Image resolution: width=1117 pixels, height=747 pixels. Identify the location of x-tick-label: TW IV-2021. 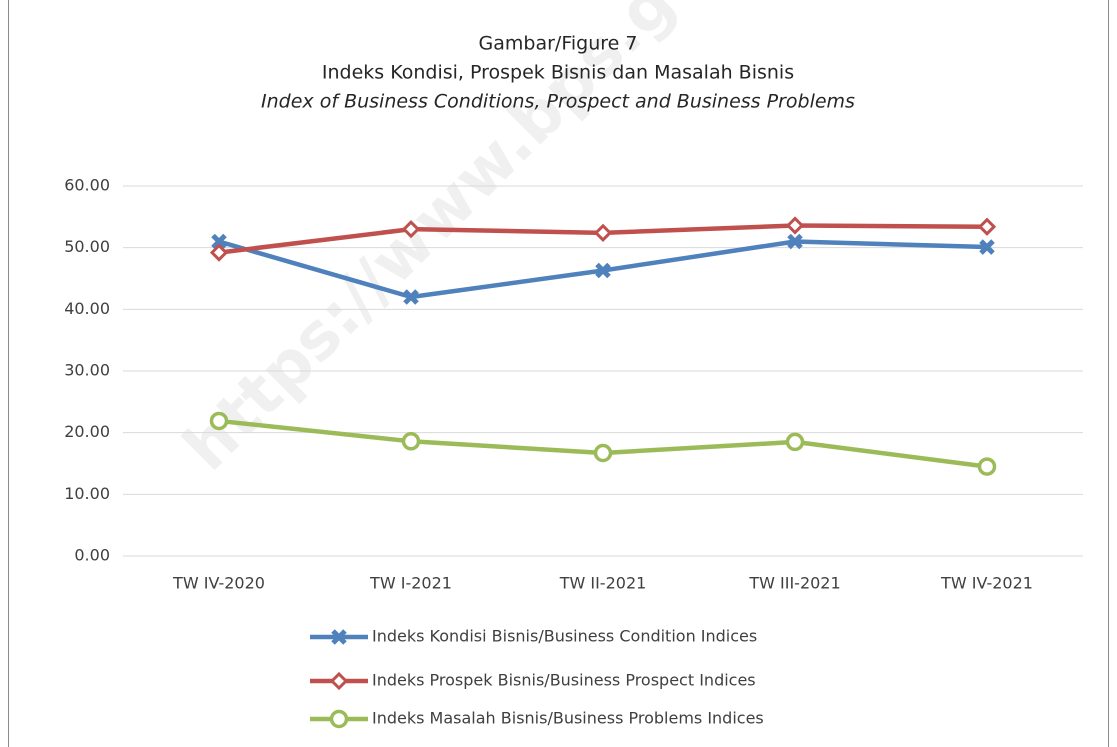
(986, 583).